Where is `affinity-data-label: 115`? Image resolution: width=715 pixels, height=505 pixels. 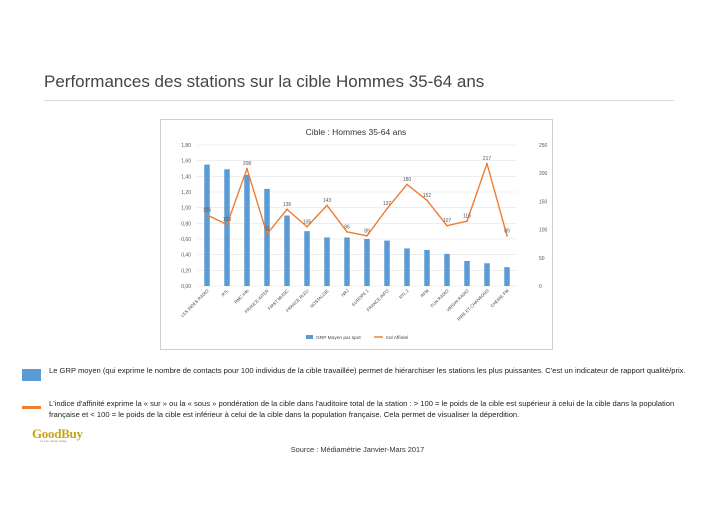
affinity-data-label: 115 is located at coordinates (467, 217).